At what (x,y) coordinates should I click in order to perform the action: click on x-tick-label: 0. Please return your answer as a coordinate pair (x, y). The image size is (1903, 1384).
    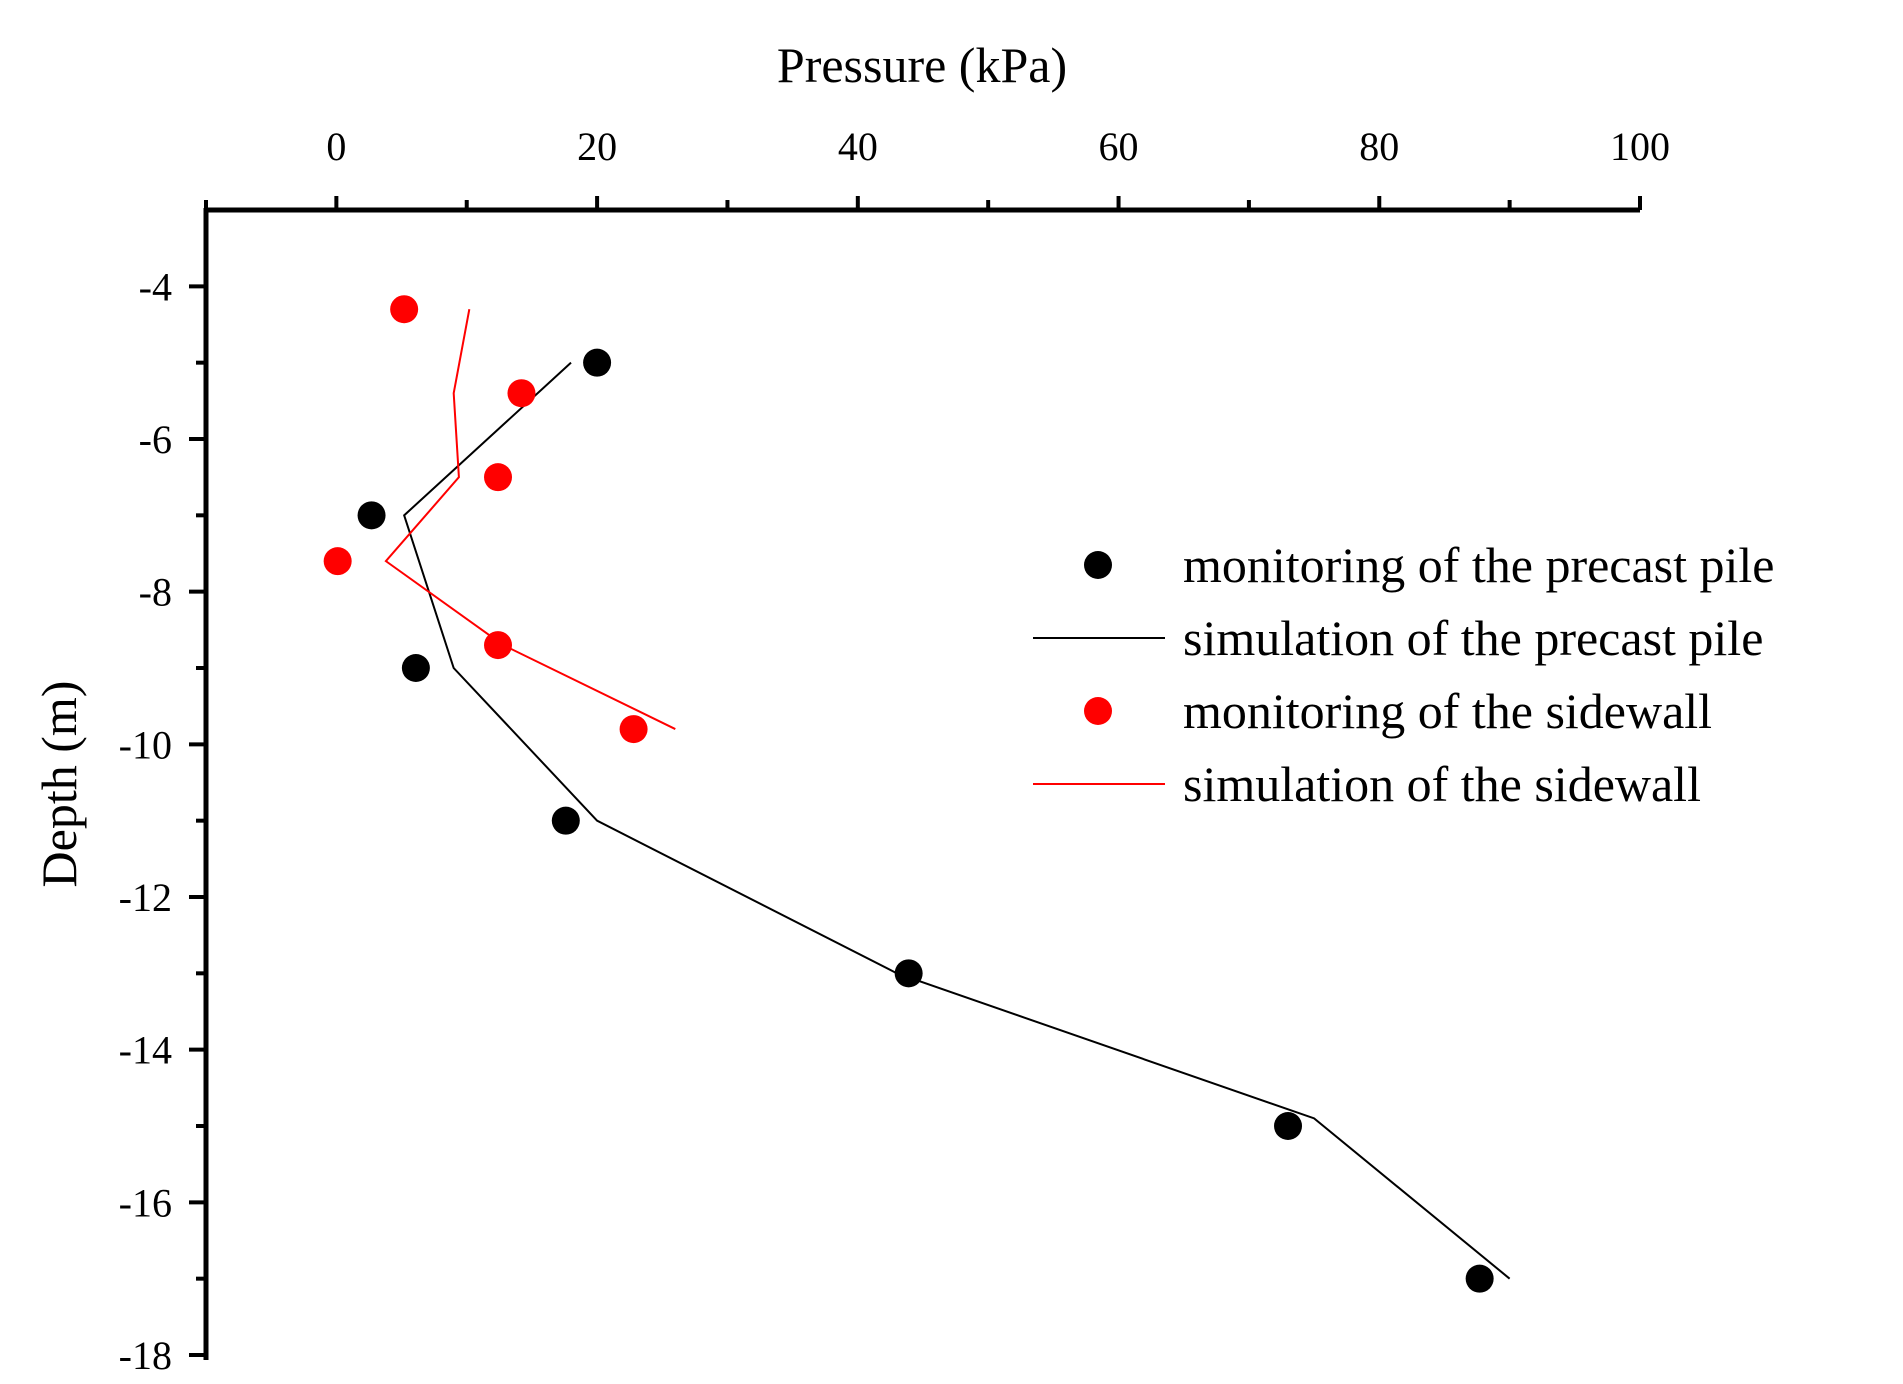
    Looking at the image, I should click on (336, 146).